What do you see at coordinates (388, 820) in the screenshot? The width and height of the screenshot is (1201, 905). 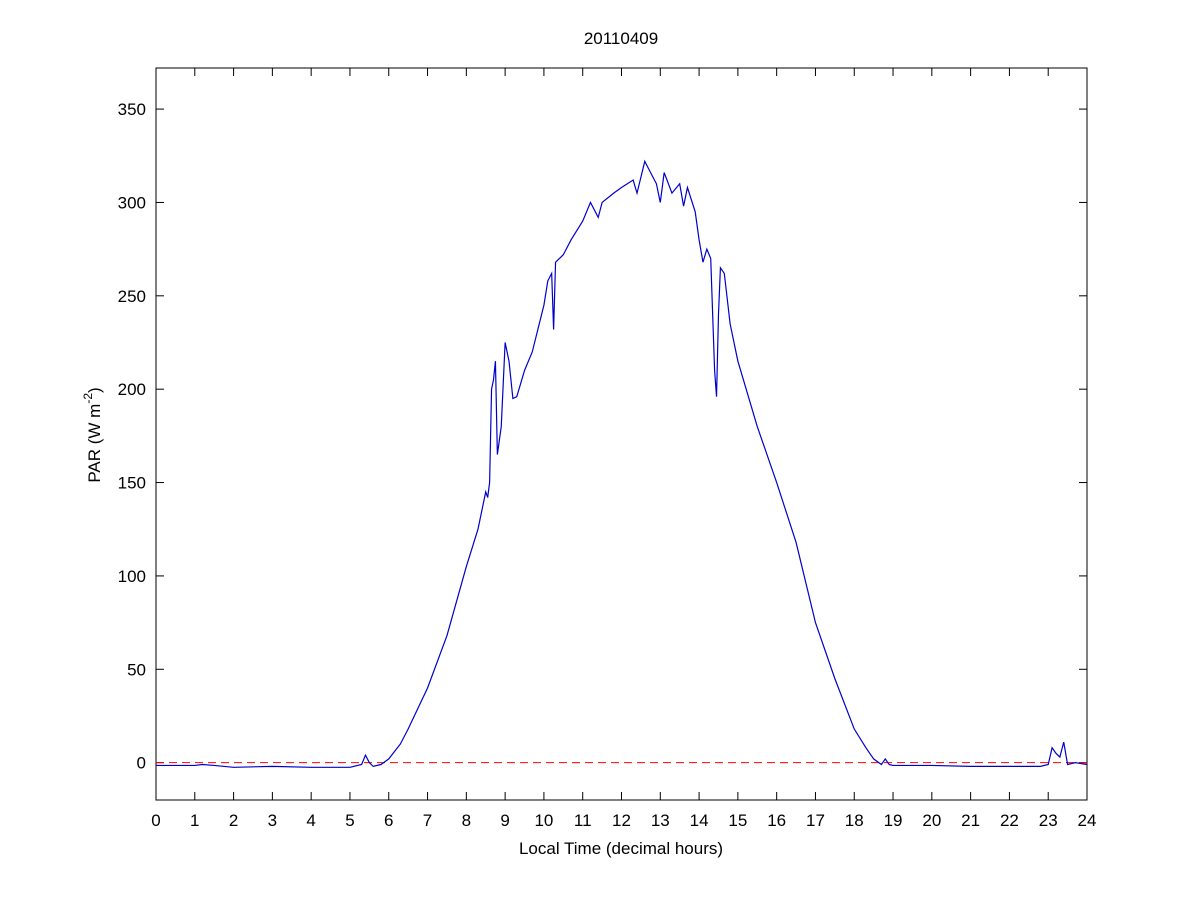 I see `x-tick-label: 6` at bounding box center [388, 820].